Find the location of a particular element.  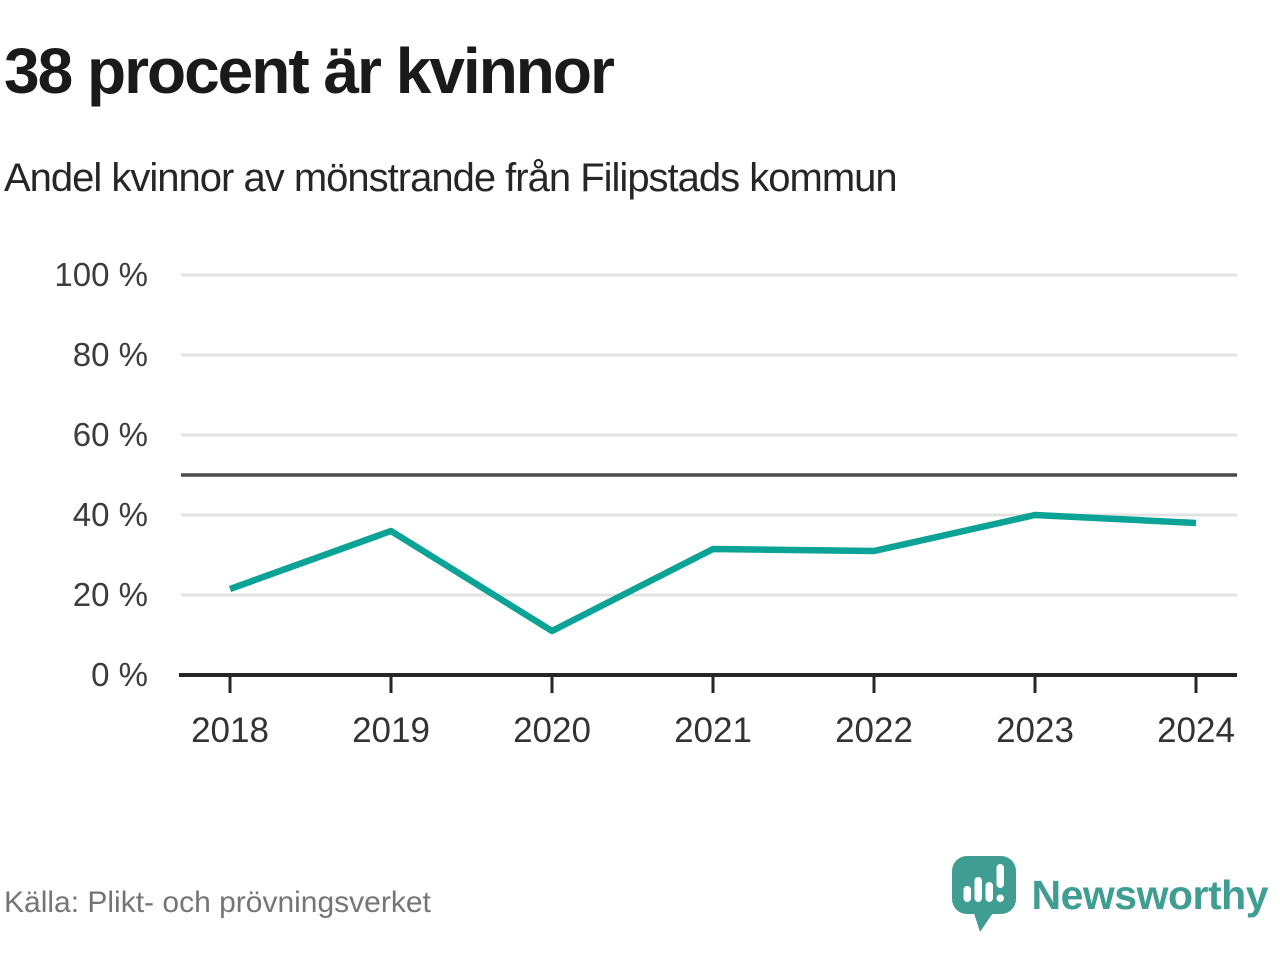

x-axis-label: 2020 is located at coordinates (552, 730).